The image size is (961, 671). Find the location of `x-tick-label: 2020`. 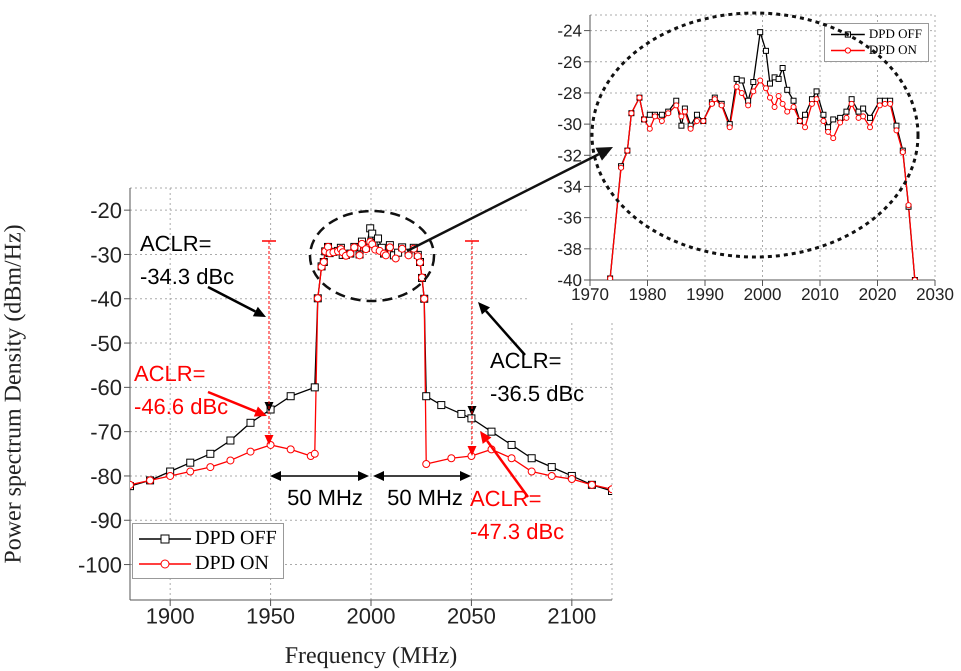

x-tick-label: 2020 is located at coordinates (877, 294).